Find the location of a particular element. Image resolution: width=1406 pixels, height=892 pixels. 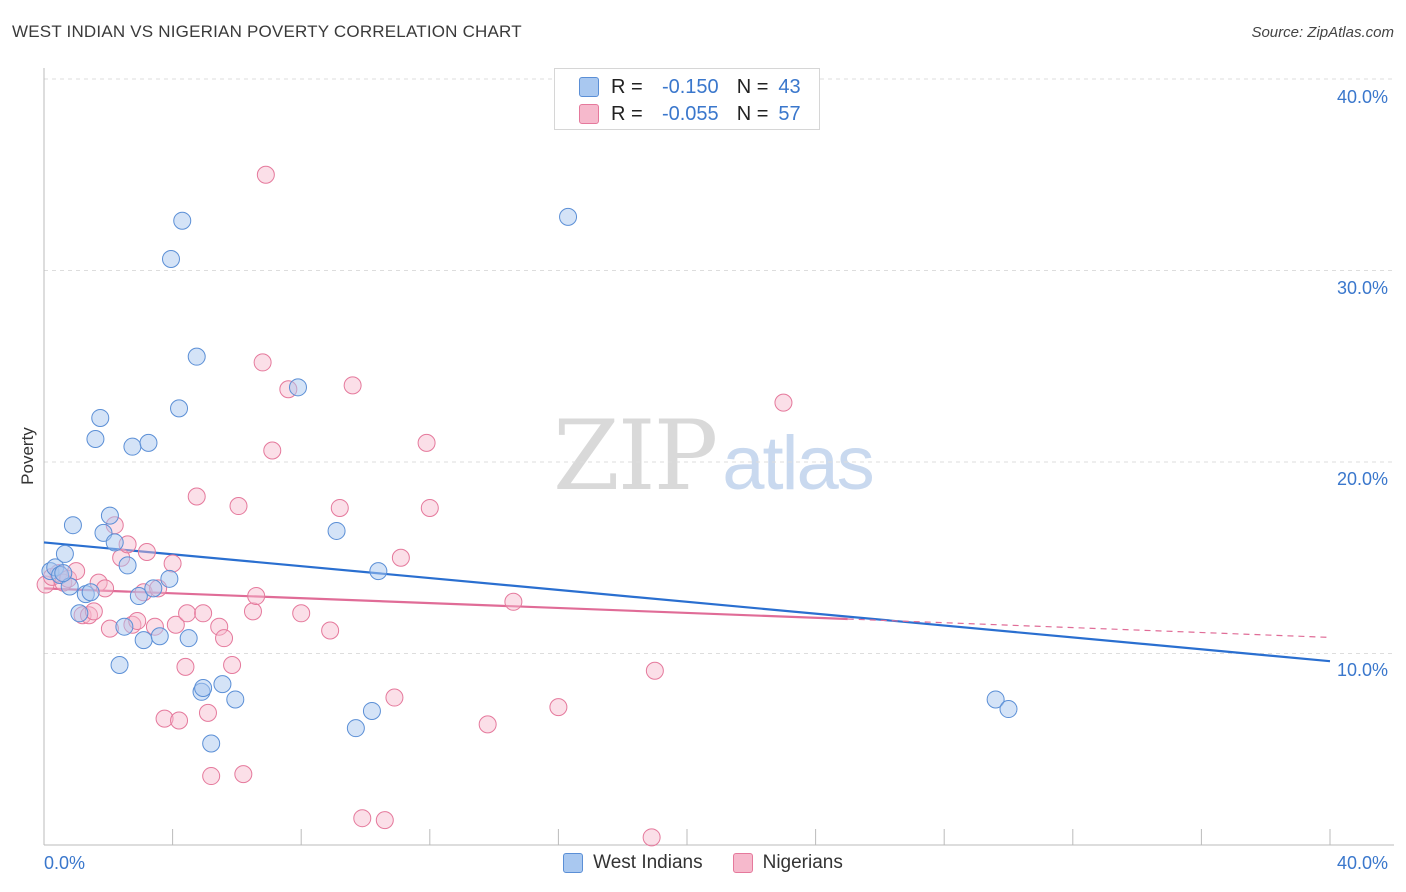

y-tick-10: 10.0% is located at coordinates (1363, 670).